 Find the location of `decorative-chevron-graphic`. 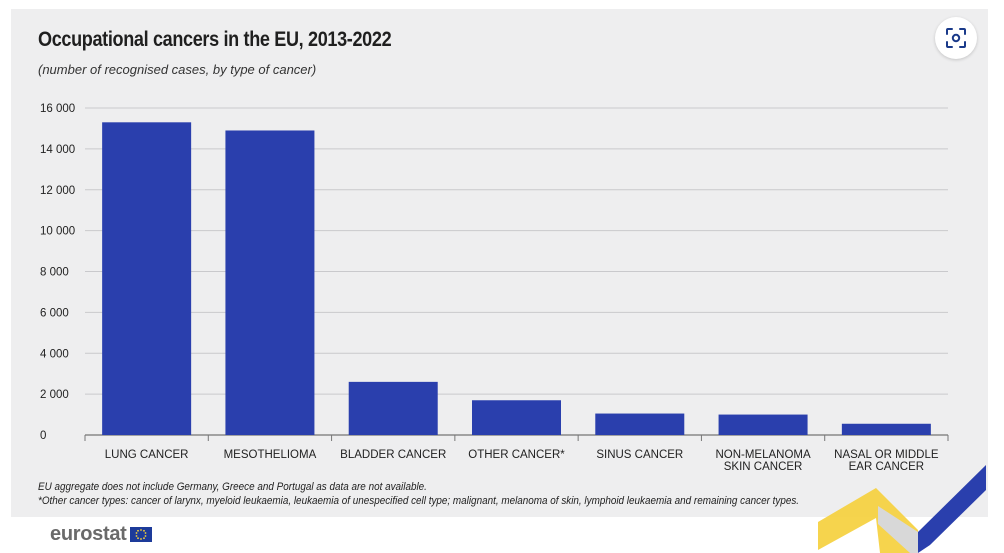

decorative-chevron-graphic is located at coordinates (902, 509).